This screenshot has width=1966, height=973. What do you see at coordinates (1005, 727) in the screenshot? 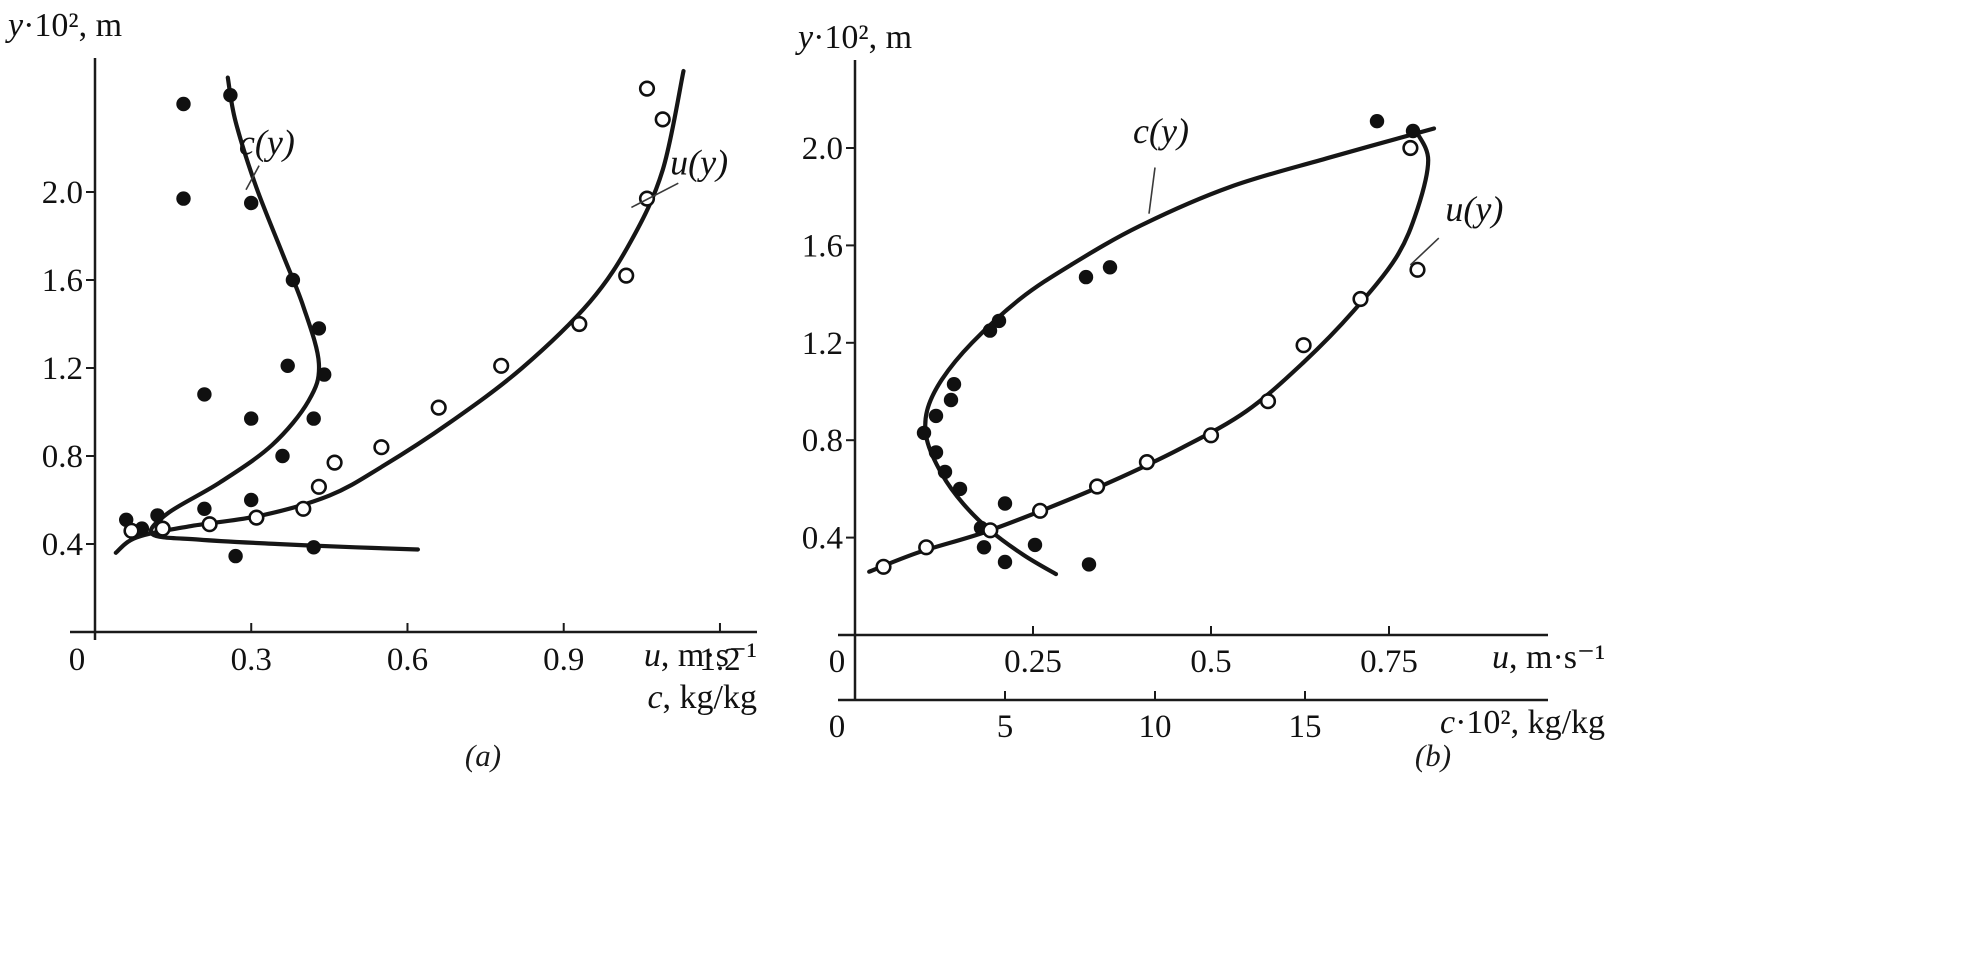
I see `x-tick-label: 5` at bounding box center [1005, 727].